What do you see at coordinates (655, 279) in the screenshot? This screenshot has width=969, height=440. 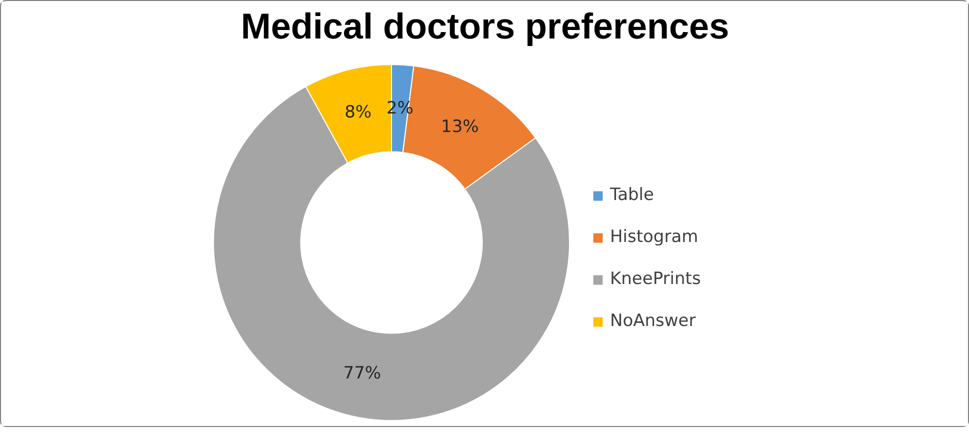 I see `legend-label: KneePrints` at bounding box center [655, 279].